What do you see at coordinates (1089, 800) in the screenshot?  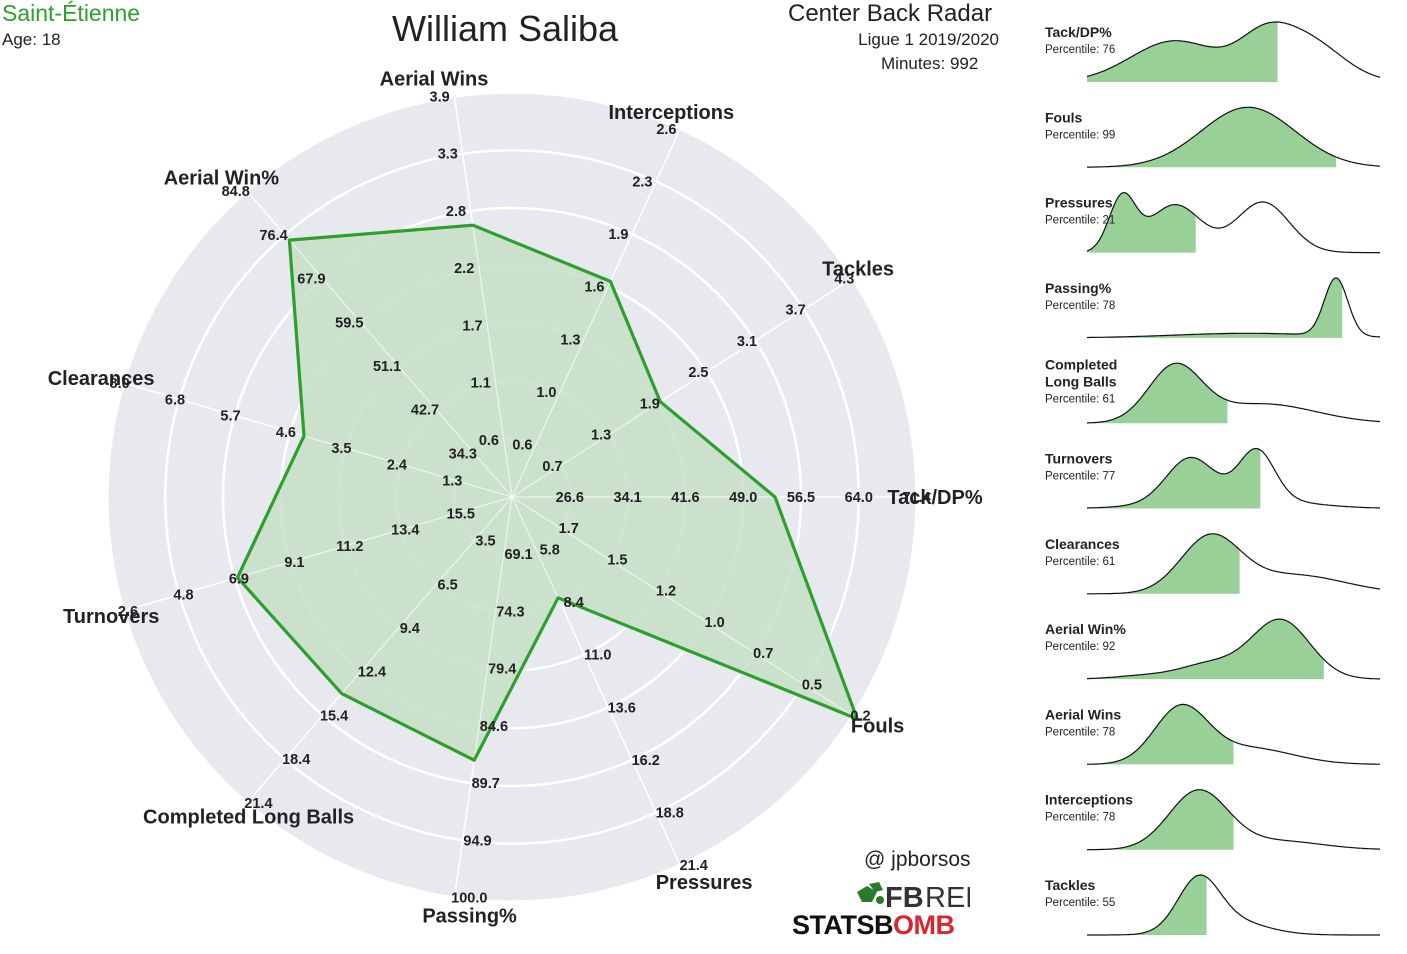 I see `distribution-title: Interceptions` at bounding box center [1089, 800].